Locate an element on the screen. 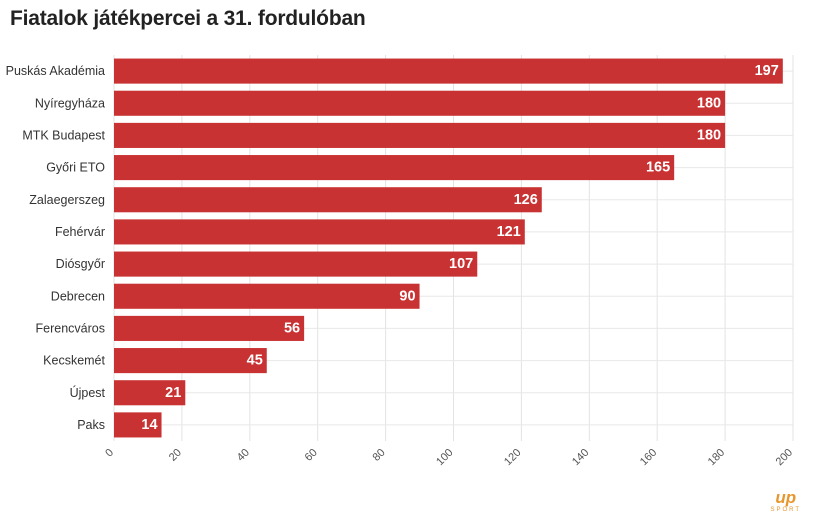  category-label: Diósgyőr is located at coordinates (80, 264).